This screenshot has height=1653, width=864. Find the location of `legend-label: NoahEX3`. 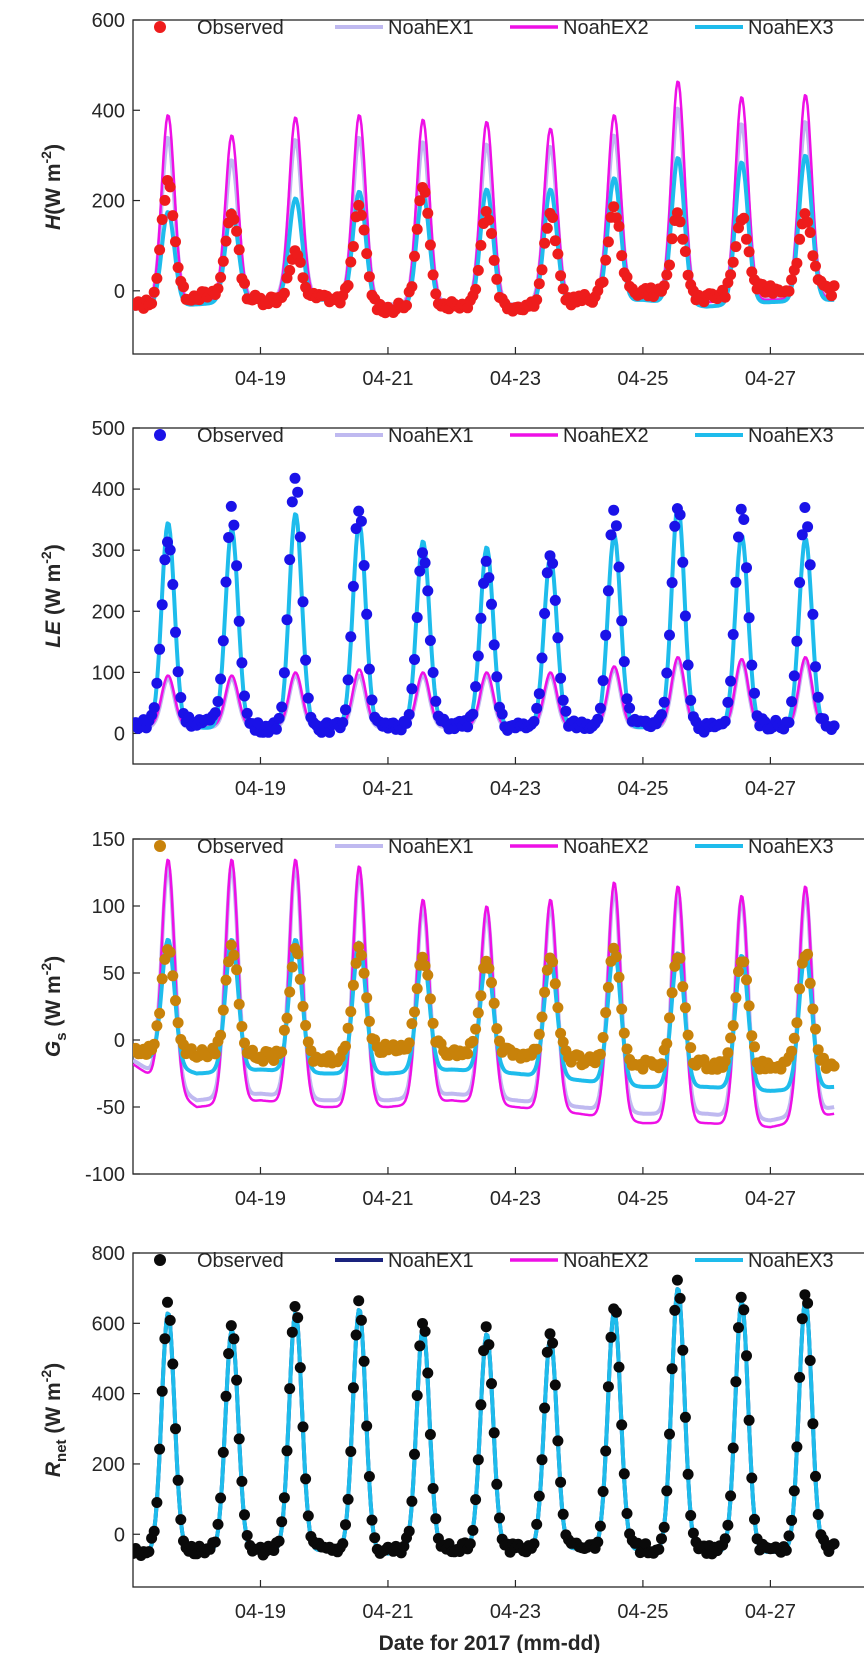

legend-label: NoahEX3 is located at coordinates (791, 28).